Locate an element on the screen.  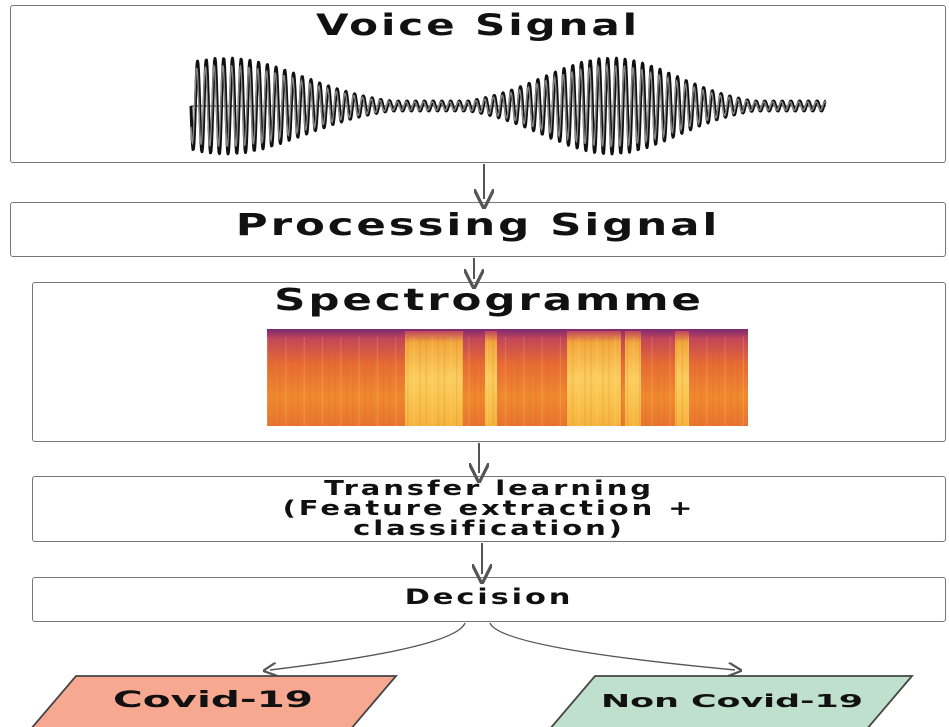
spectrogram-image is located at coordinates (507, 377).